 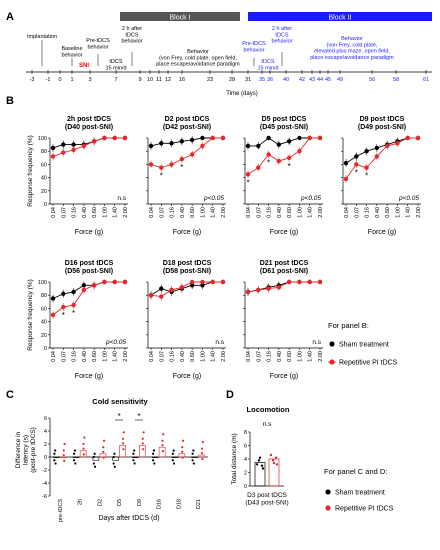 I want to click on y-tick-label: 0, so click(x=45, y=458).